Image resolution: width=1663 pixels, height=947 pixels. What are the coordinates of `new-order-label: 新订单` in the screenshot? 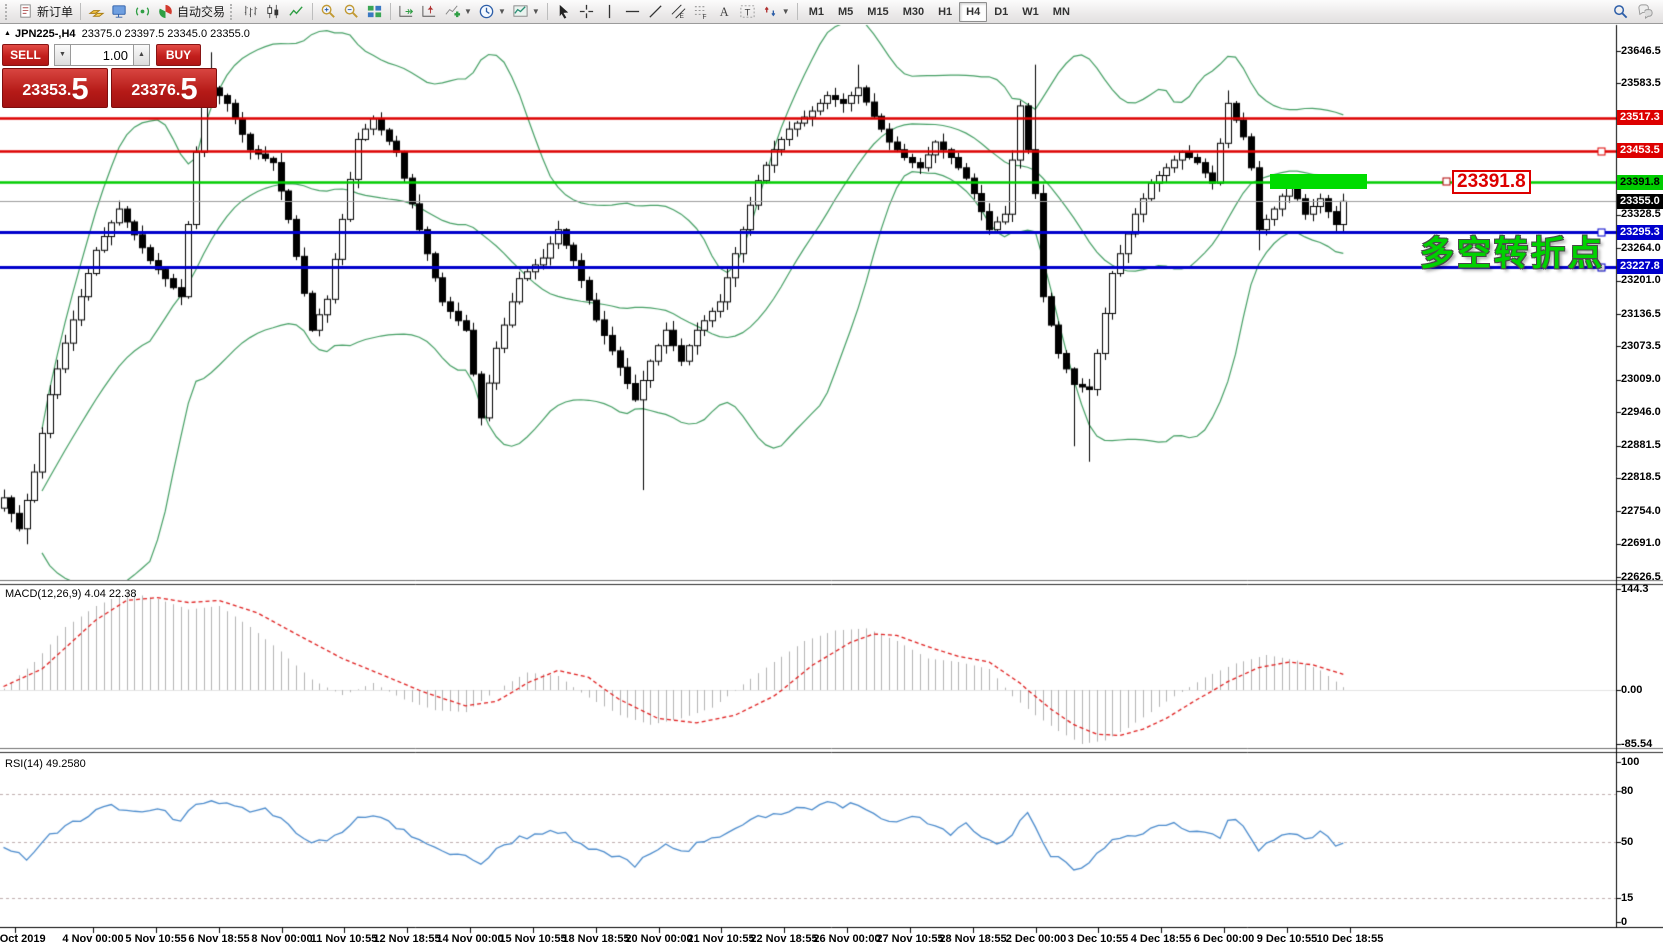 It's located at (55, 12).